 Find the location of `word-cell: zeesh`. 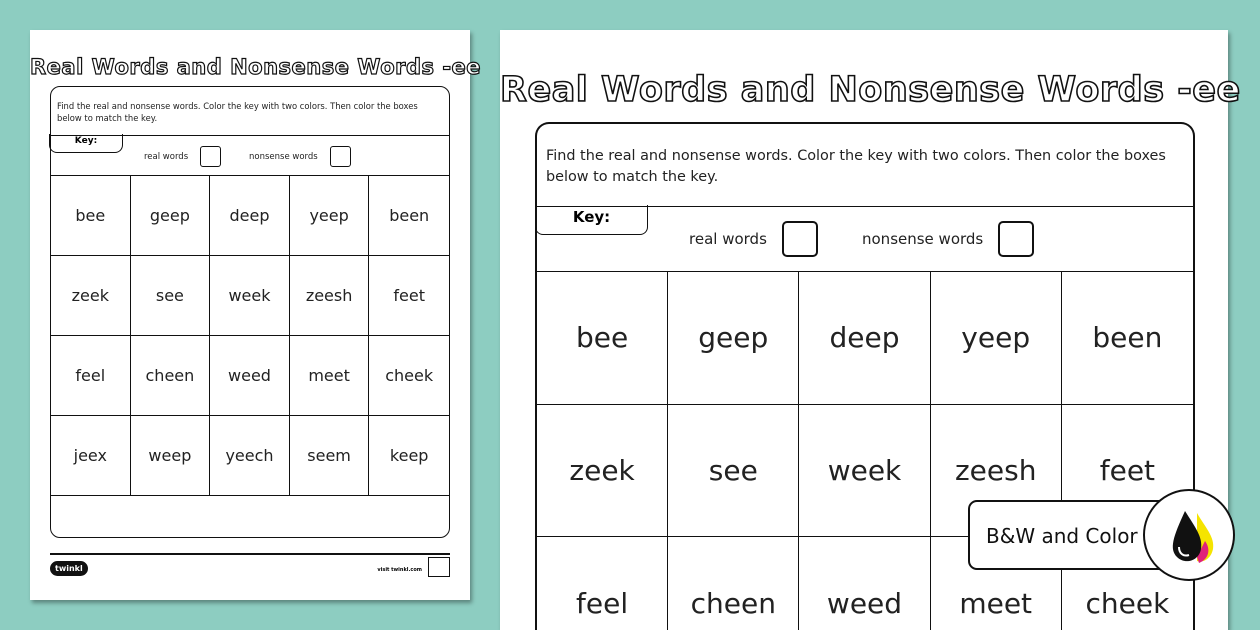

word-cell: zeesh is located at coordinates (329, 296).